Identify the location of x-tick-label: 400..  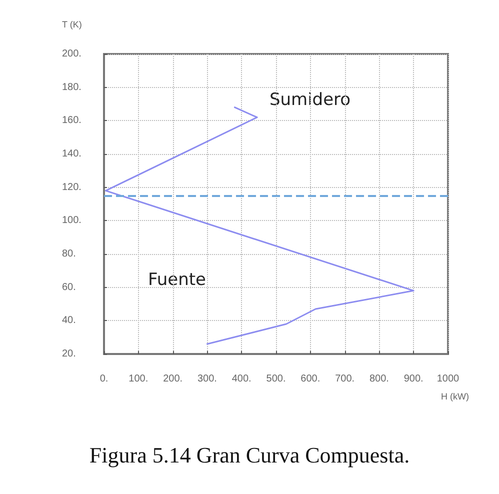
(242, 379).